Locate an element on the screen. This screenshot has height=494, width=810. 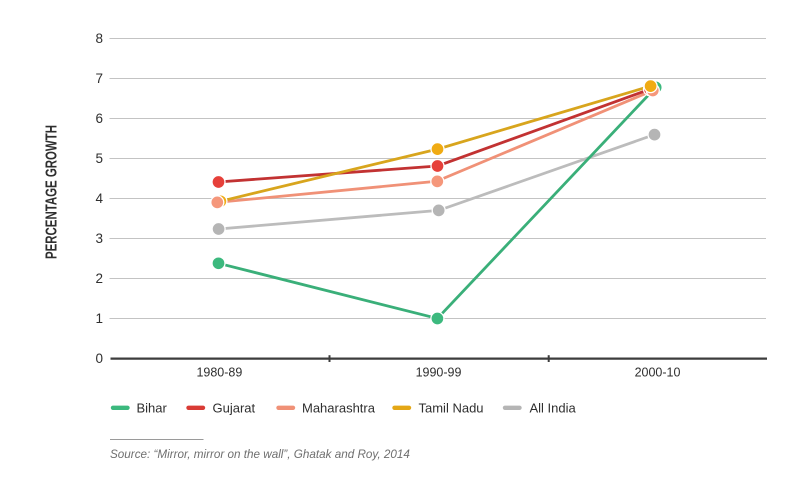
svg-text: Tamil Nadu is located at coordinates (451, 407).